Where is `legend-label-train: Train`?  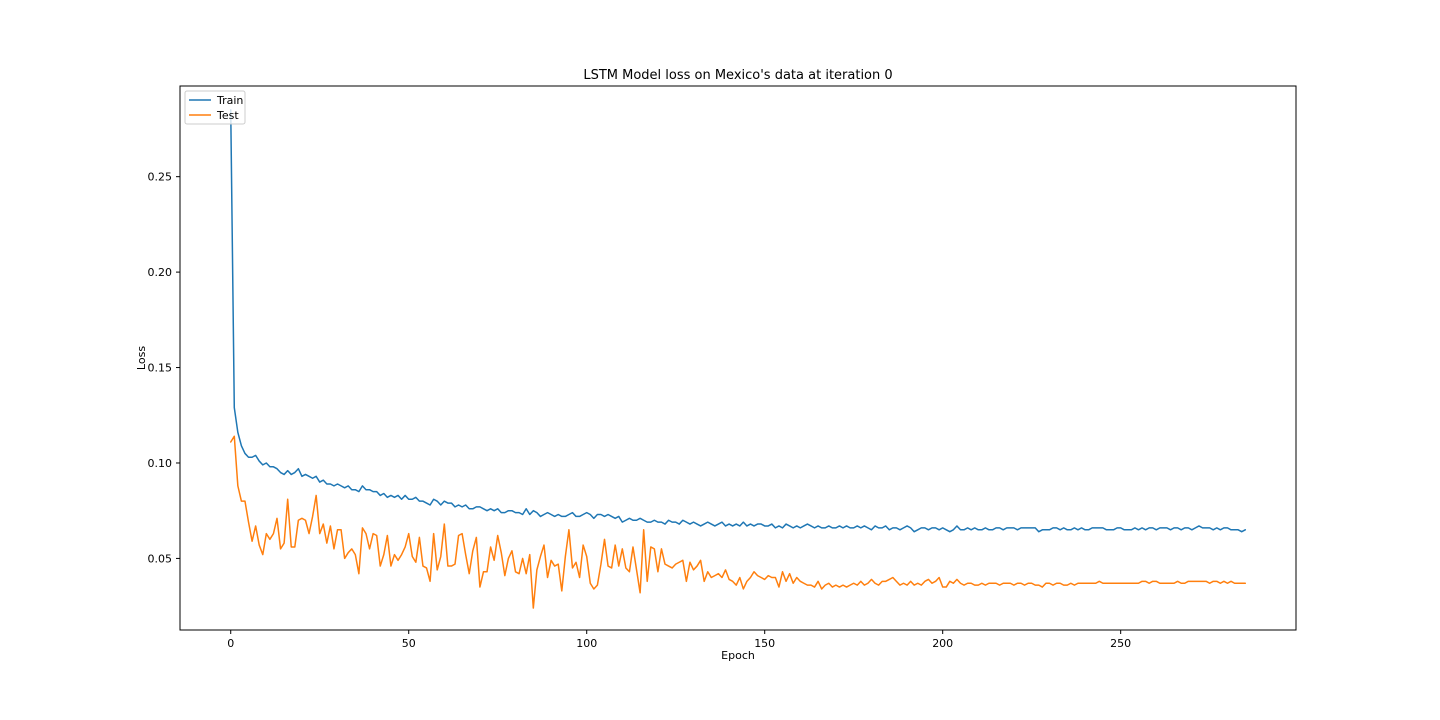
legend-label-train: Train is located at coordinates (229, 100).